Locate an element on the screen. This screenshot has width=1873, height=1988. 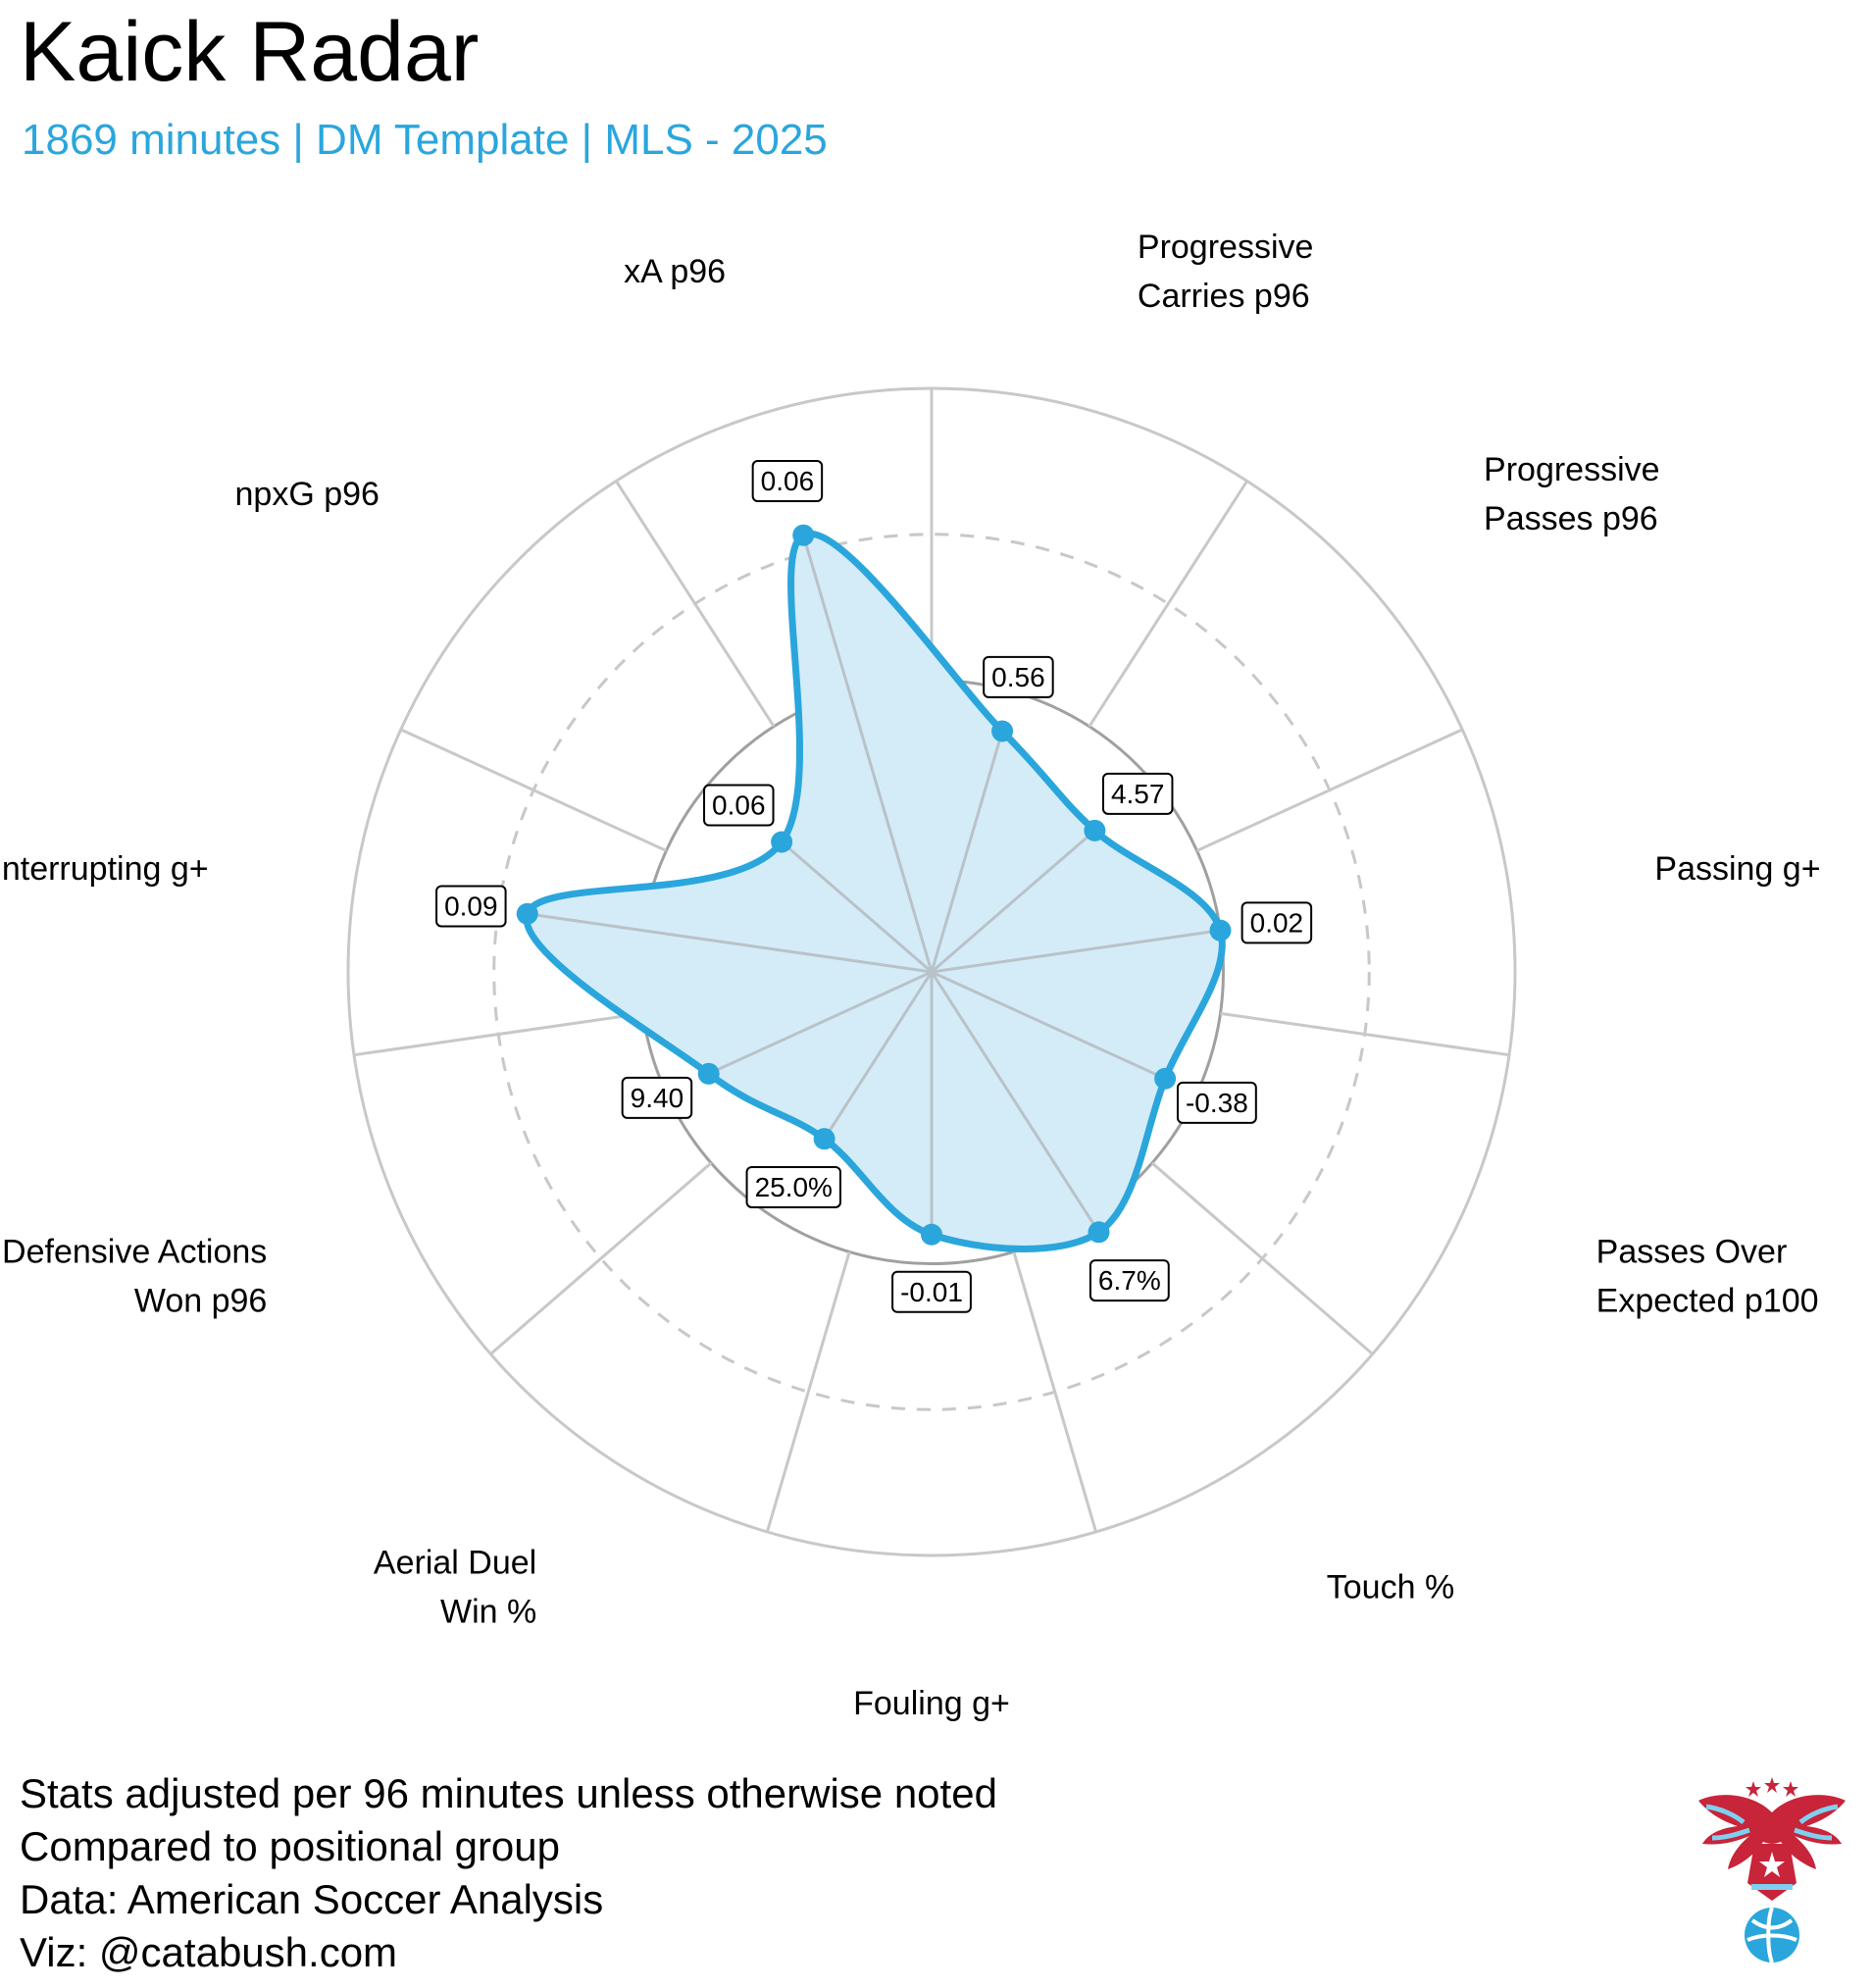
value-label: 0.56 is located at coordinates (1018, 676).